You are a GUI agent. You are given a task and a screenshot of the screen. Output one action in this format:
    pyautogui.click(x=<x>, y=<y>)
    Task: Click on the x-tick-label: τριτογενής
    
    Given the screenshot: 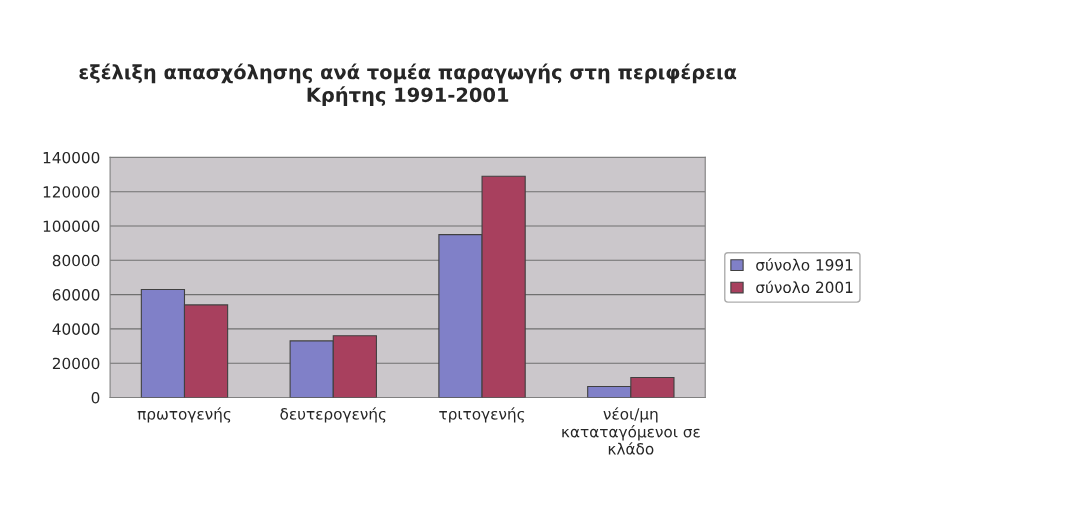 What is the action you would take?
    pyautogui.click(x=482, y=415)
    